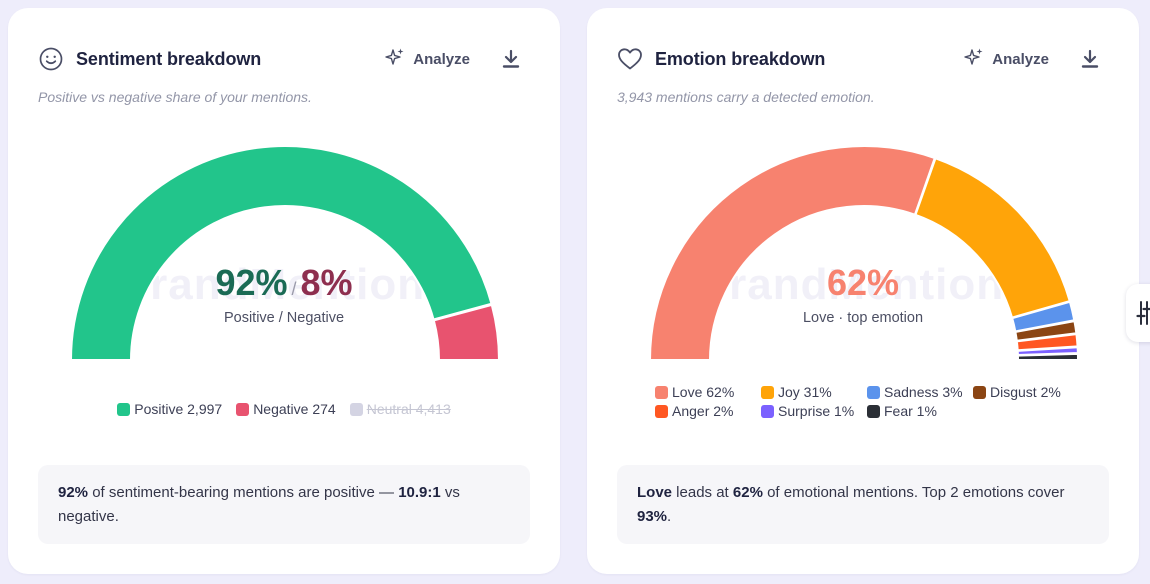  What do you see at coordinates (169, 58) in the screenshot?
I see `sentiment-title: Sentiment breakdown` at bounding box center [169, 58].